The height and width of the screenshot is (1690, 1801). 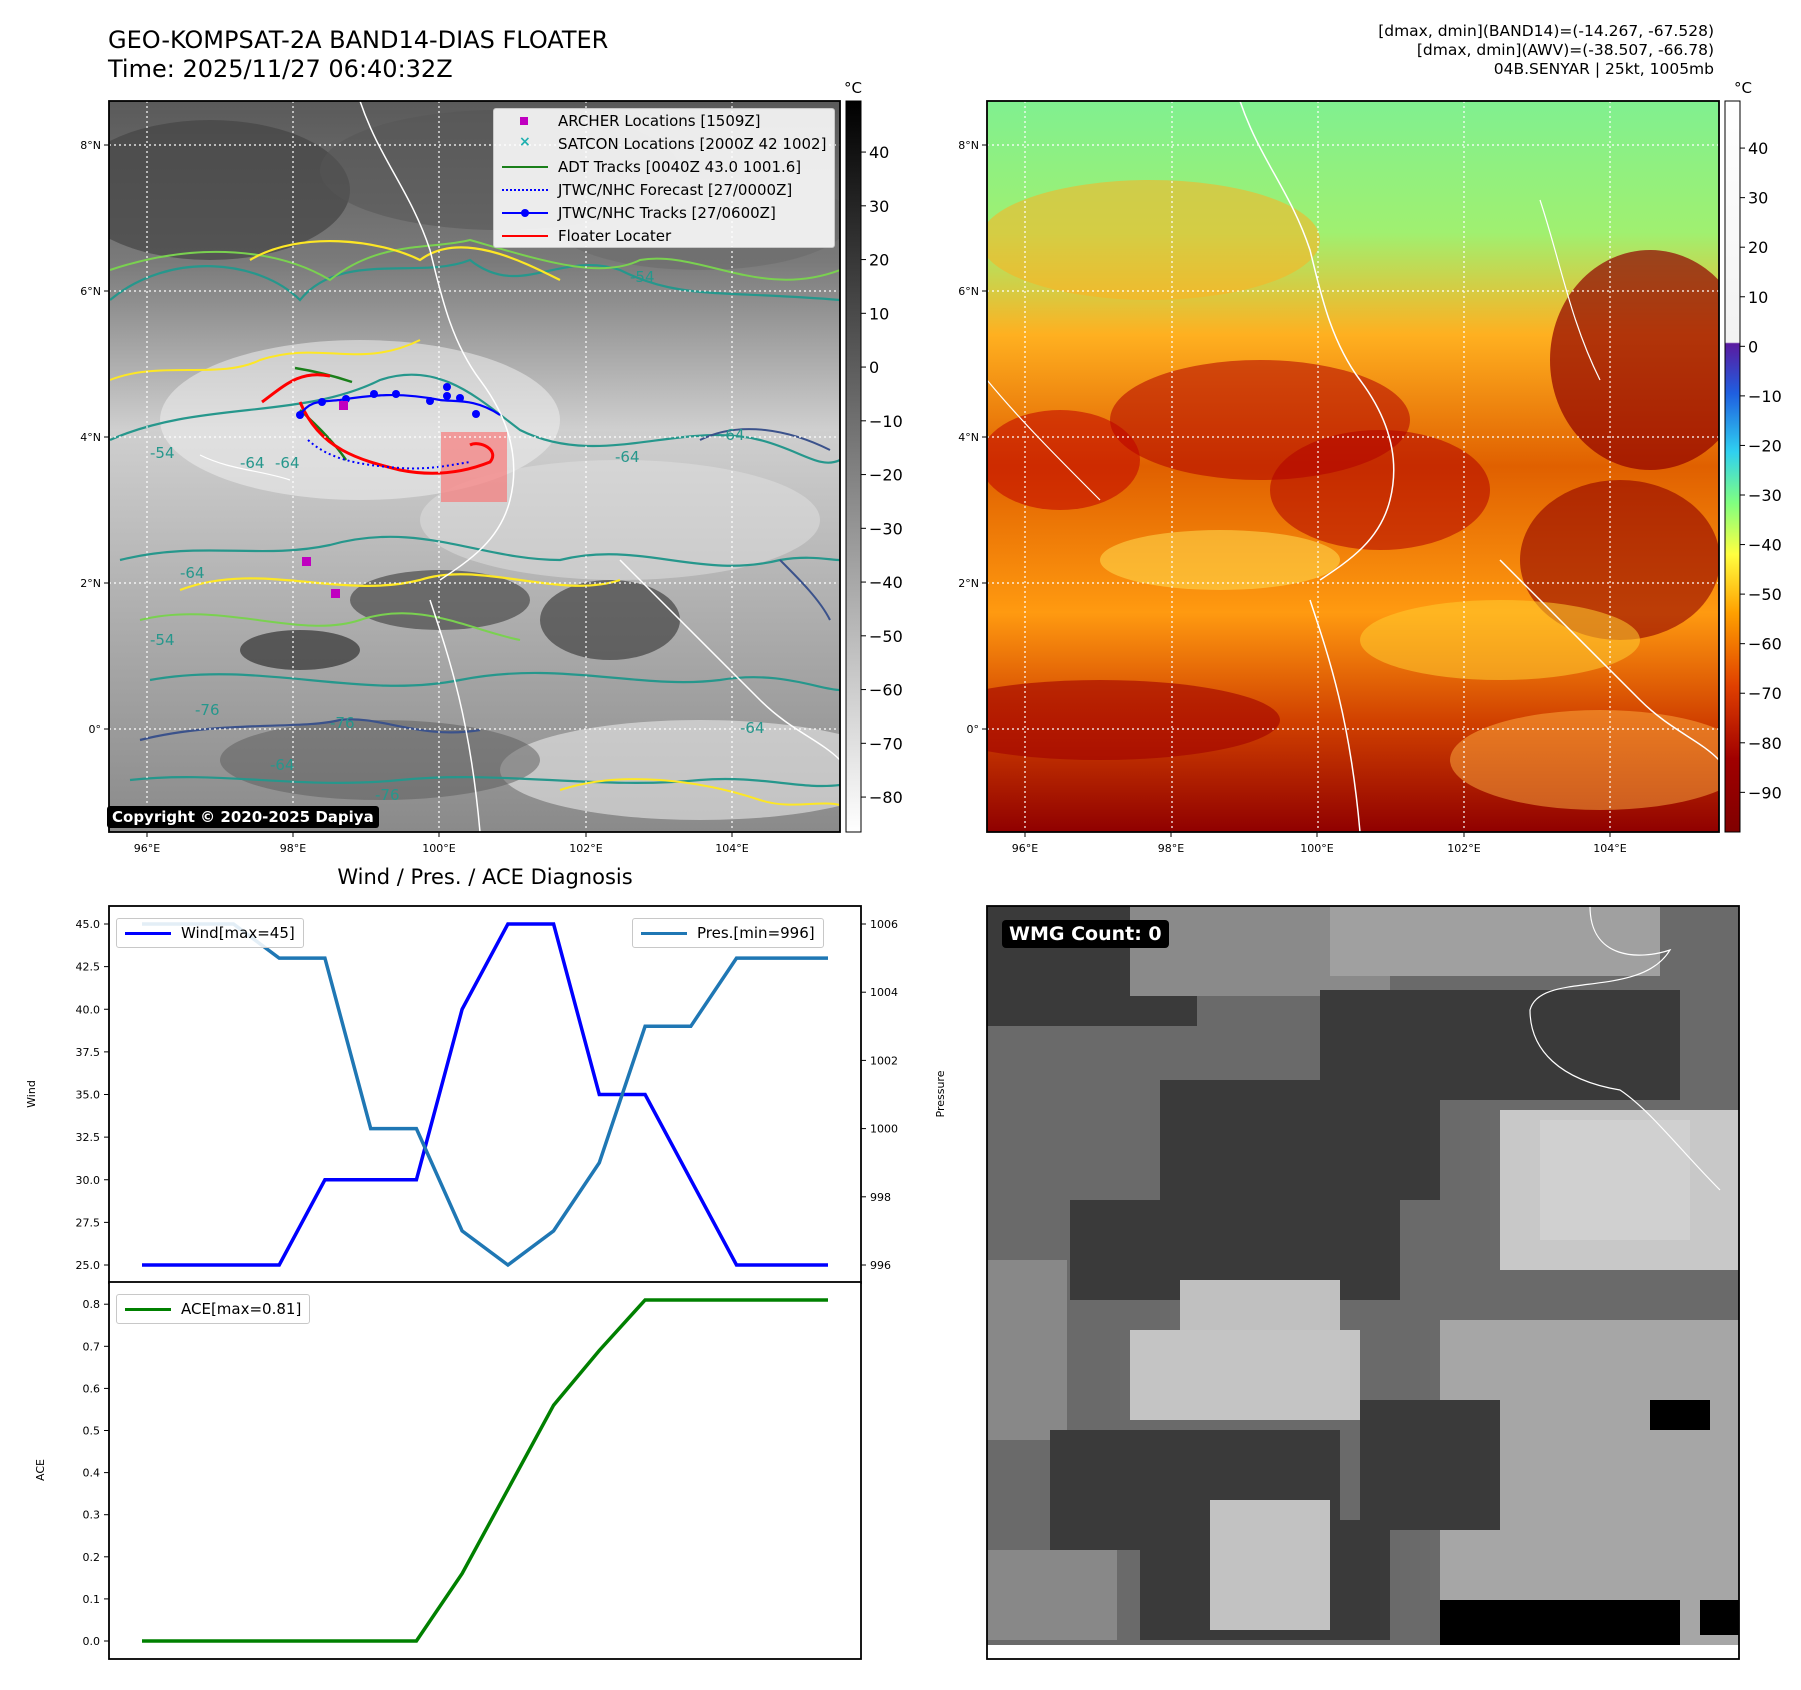 I want to click on legend-jtwc-forecast: JTWC/NHC Forecast [27/0000Z], so click(x=664, y=189).